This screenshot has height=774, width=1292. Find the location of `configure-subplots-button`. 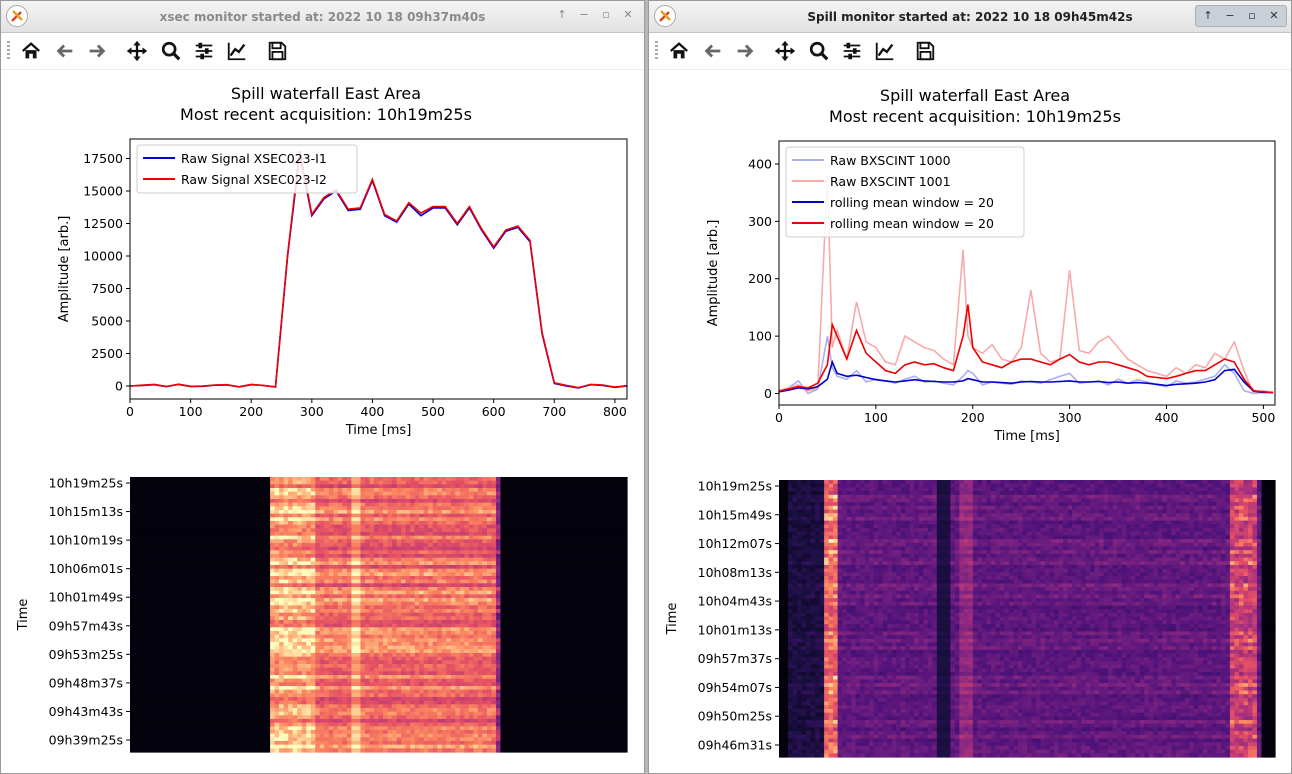

configure-subplots-button is located at coordinates (204, 51).